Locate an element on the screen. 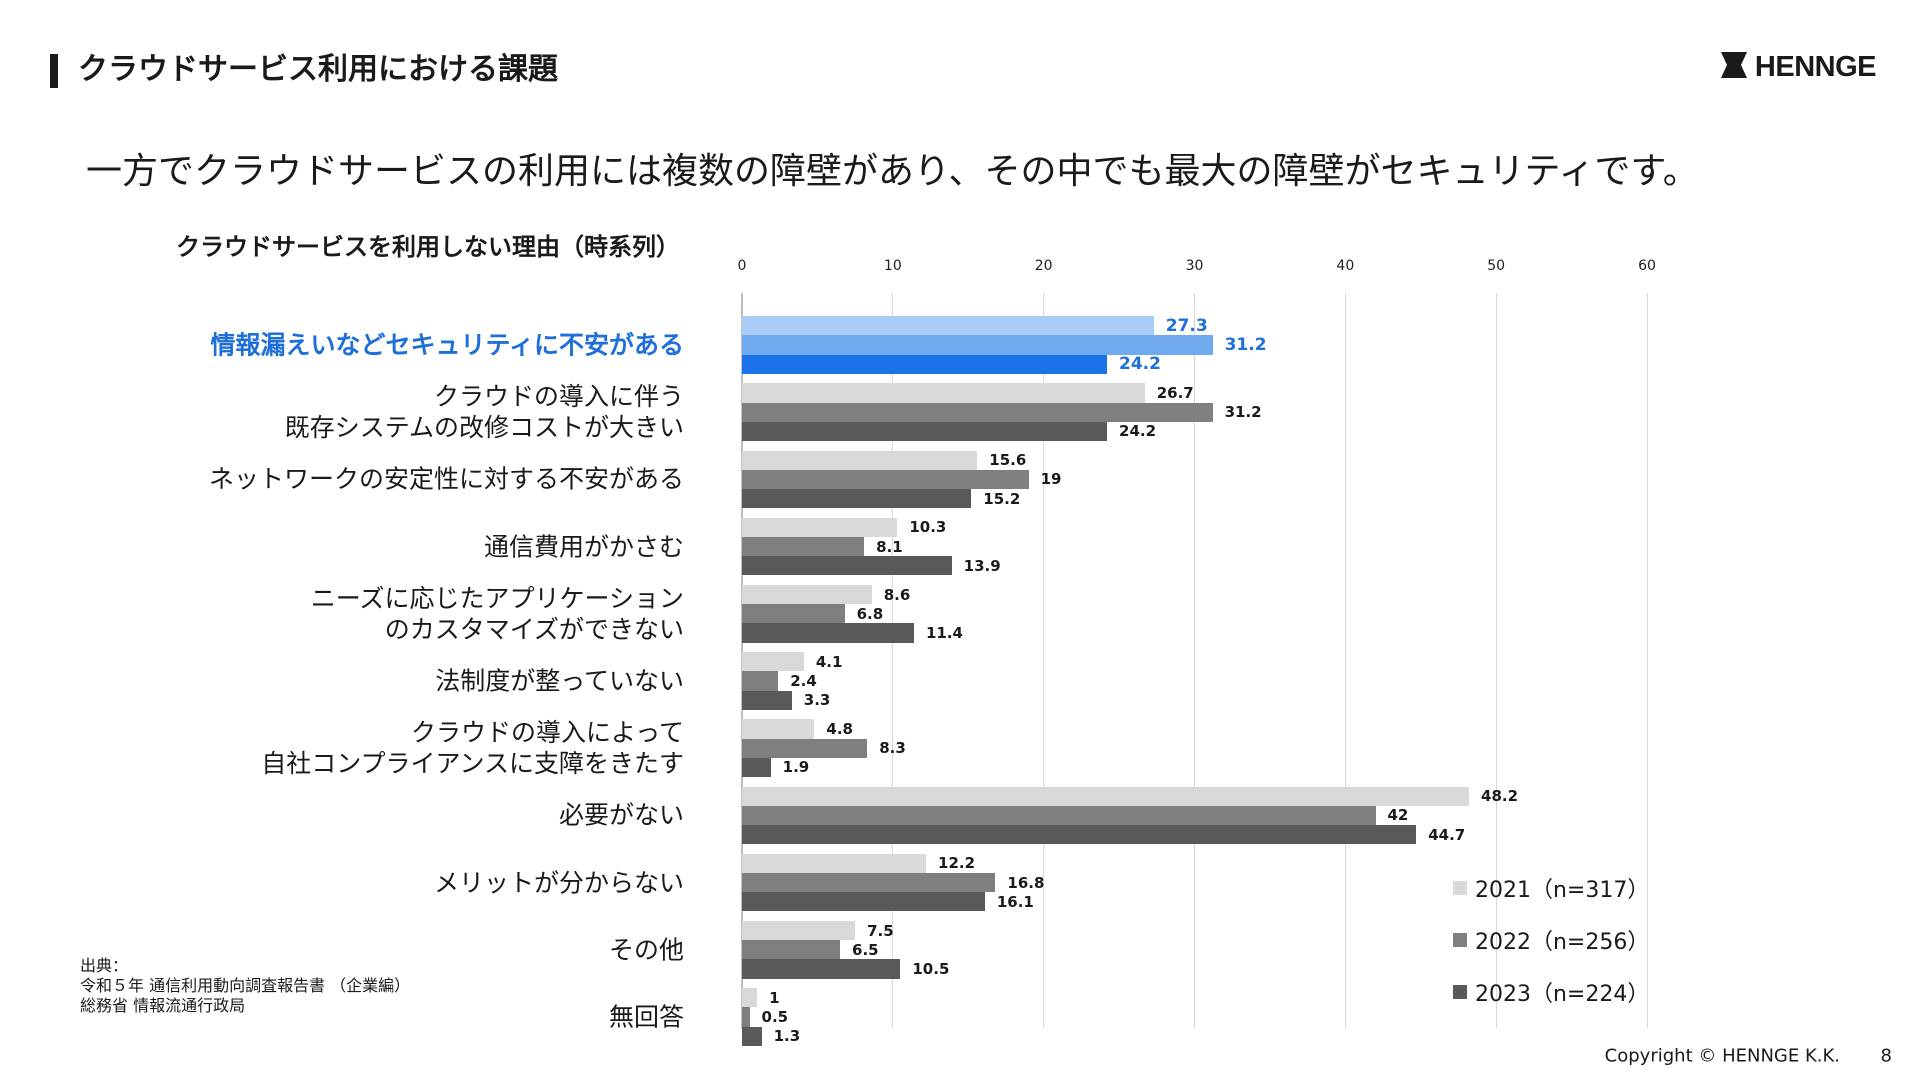  data-label: 8.3 is located at coordinates (892, 748).